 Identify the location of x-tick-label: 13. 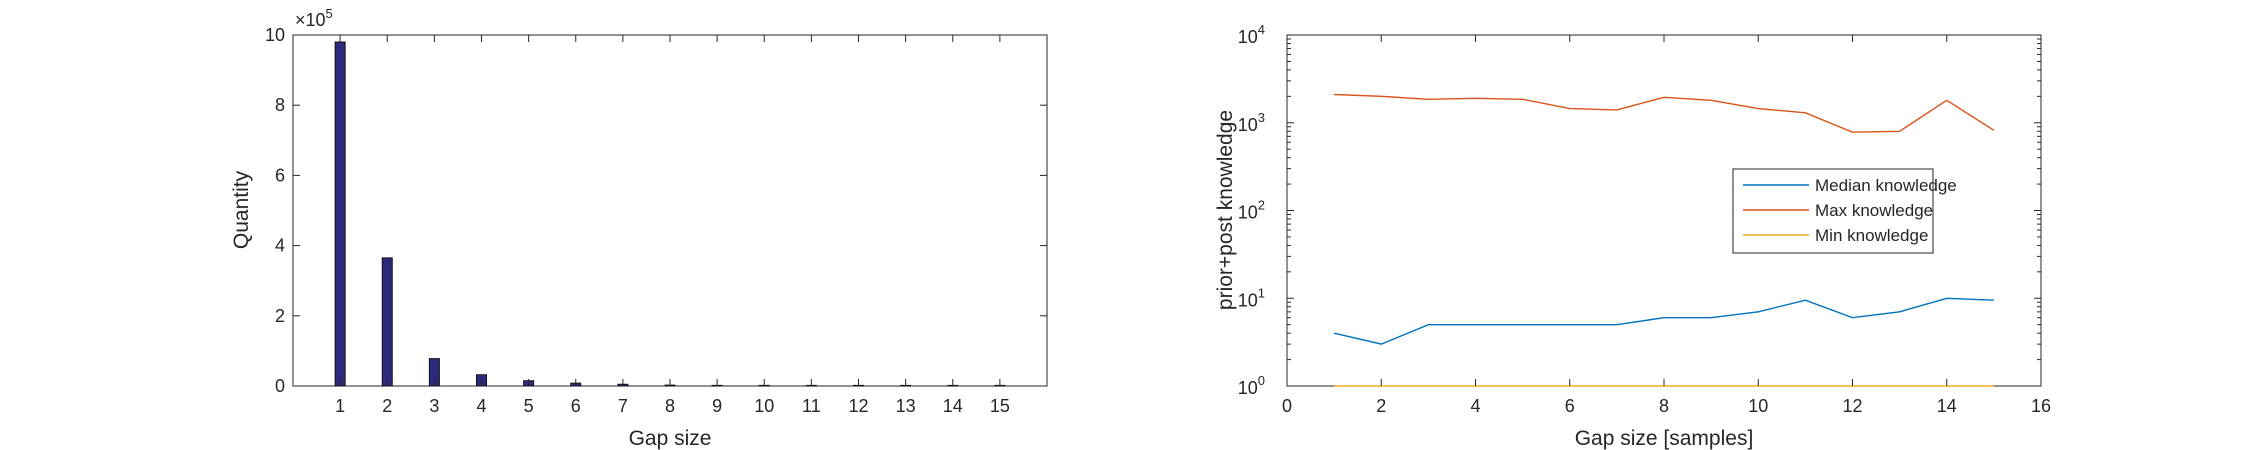
(906, 406).